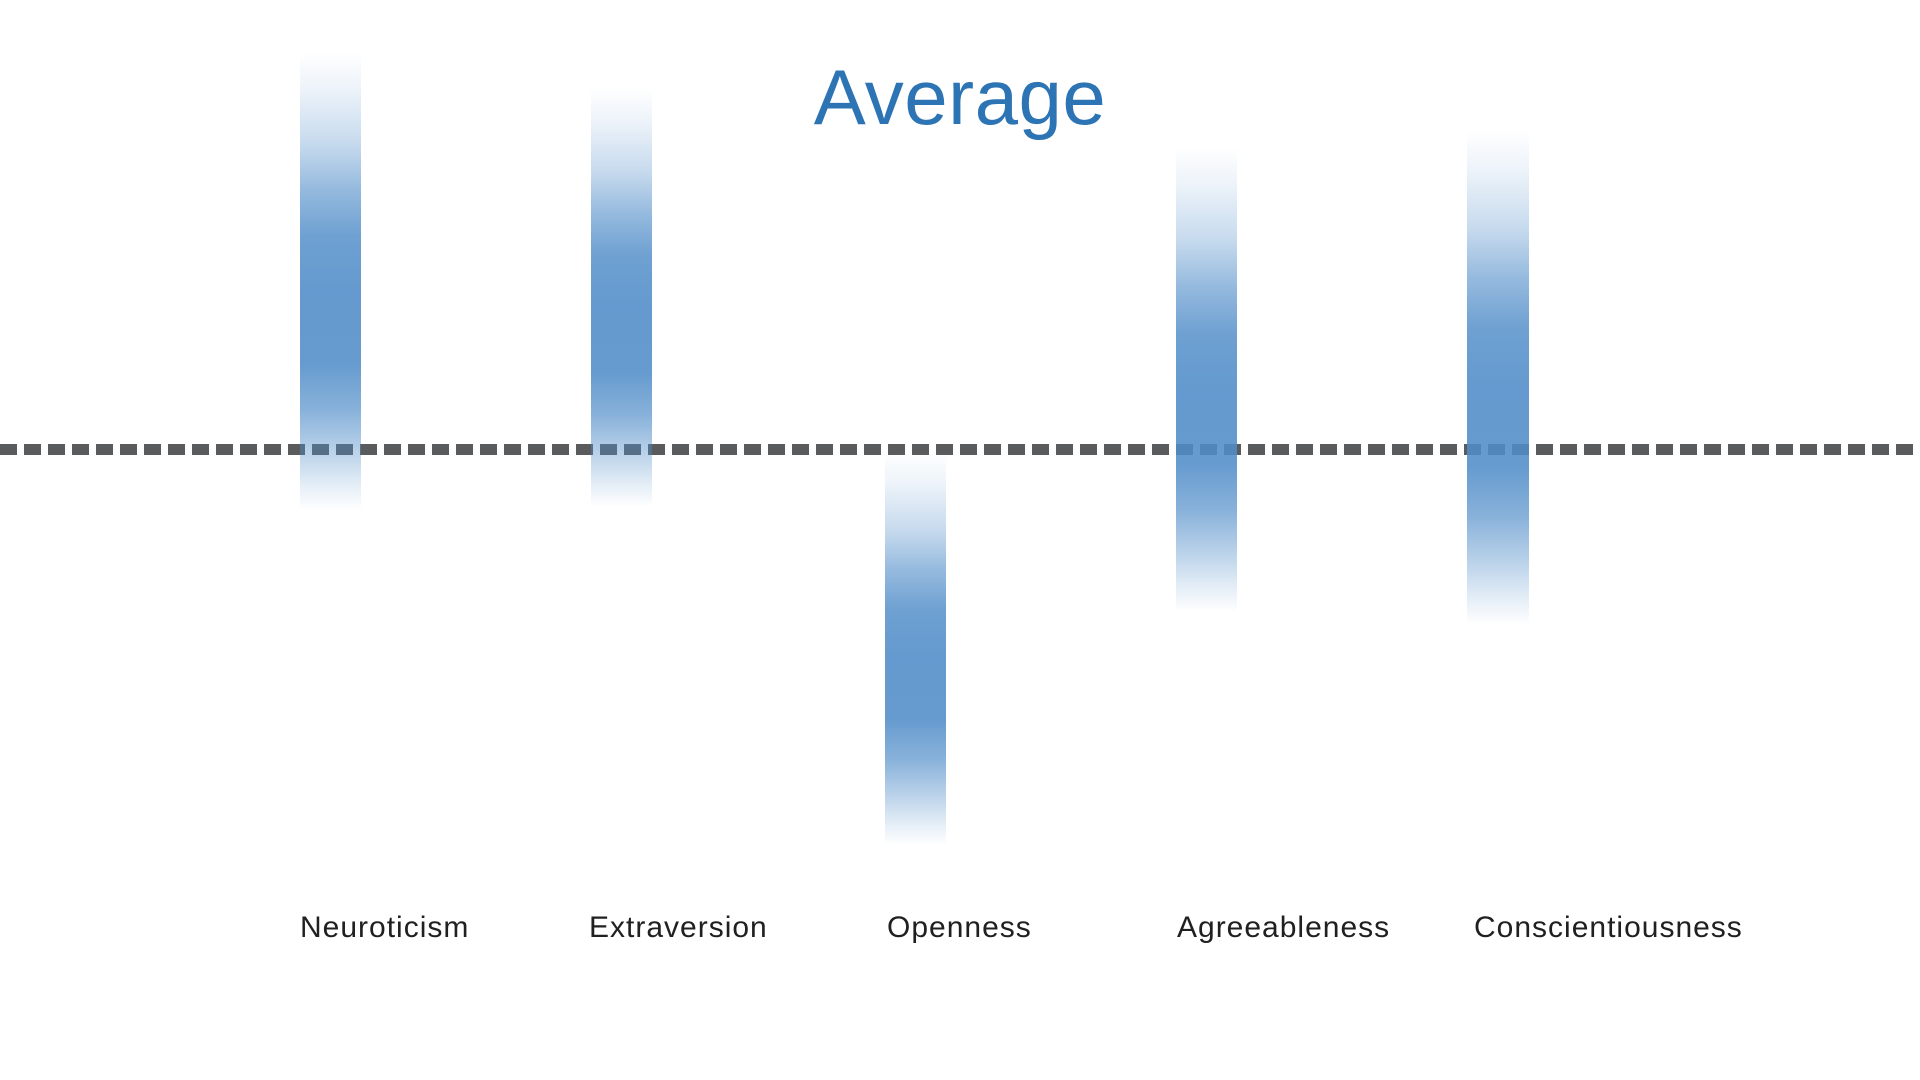 This screenshot has height=1080, width=1920. What do you see at coordinates (915, 648) in the screenshot?
I see `trait-bar-openness` at bounding box center [915, 648].